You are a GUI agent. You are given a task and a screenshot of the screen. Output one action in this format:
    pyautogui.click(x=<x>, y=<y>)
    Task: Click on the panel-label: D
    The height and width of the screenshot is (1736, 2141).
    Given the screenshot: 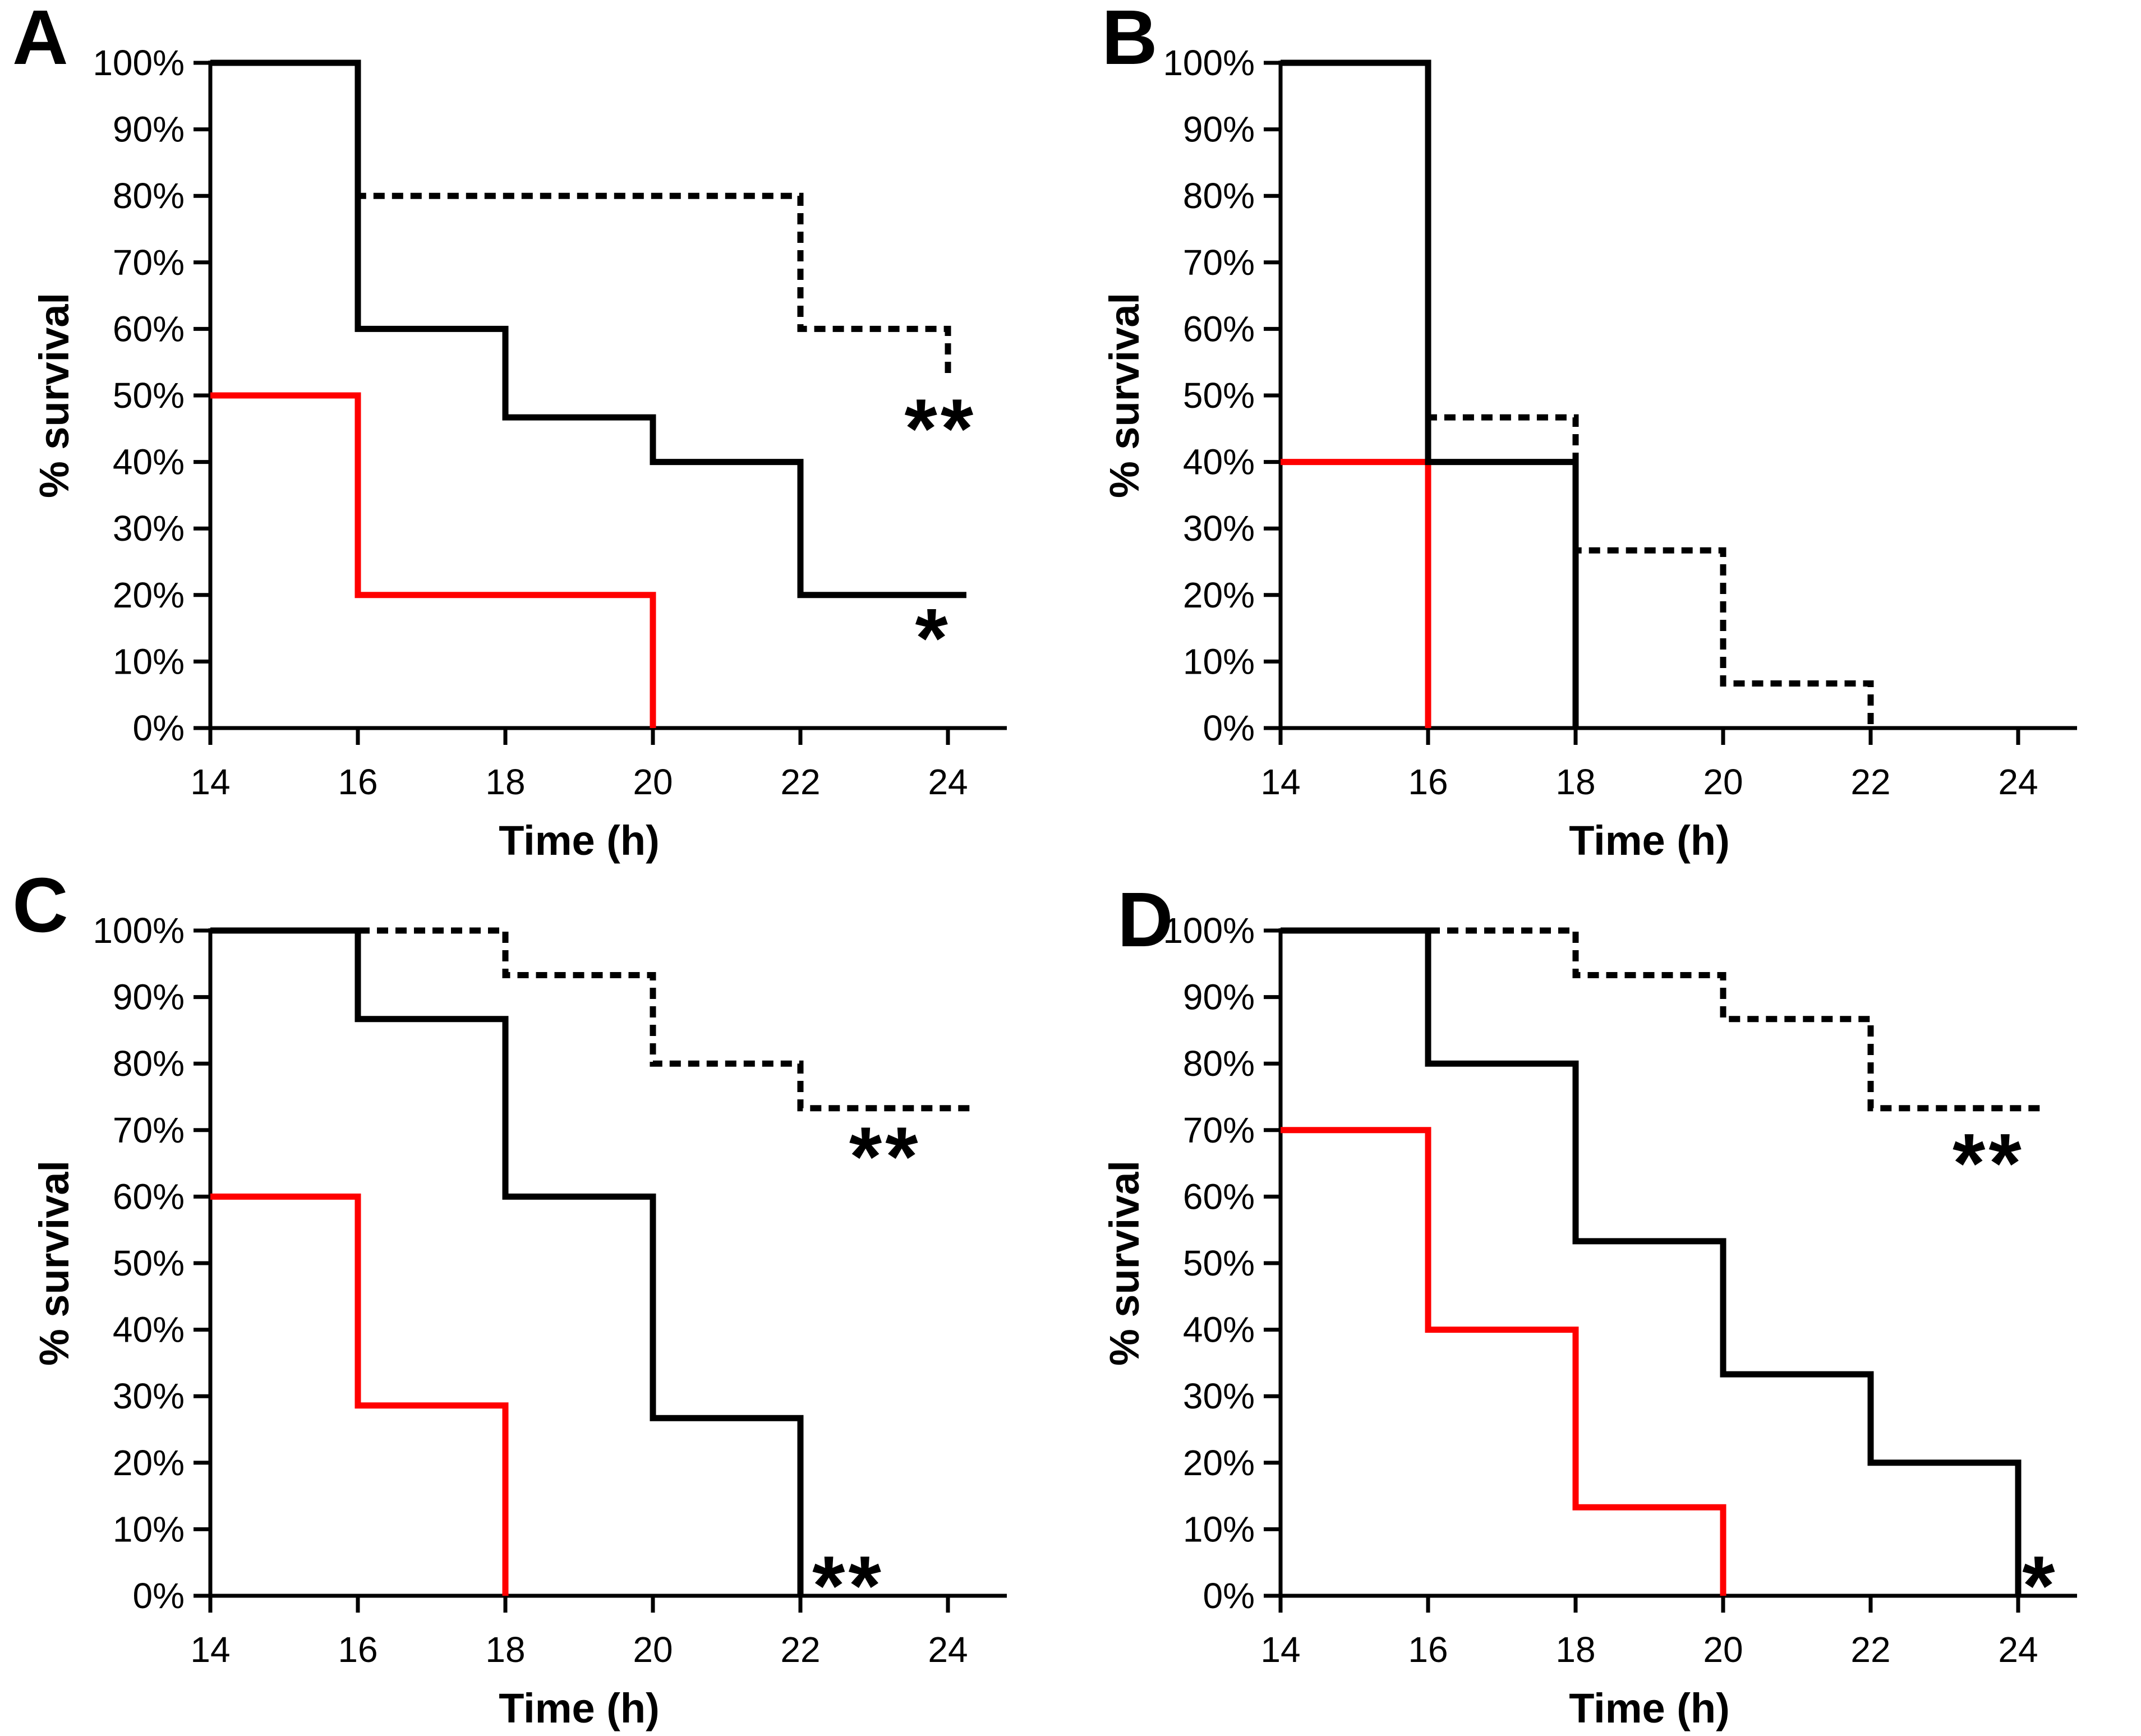 What is the action you would take?
    pyautogui.click(x=1145, y=920)
    